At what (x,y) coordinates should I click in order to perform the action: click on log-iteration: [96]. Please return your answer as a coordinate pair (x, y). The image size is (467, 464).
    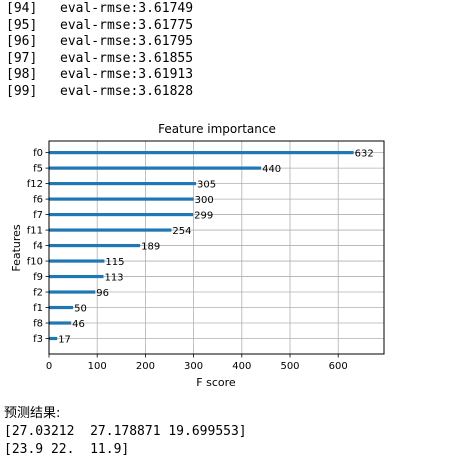
    Looking at the image, I should click on (22, 41).